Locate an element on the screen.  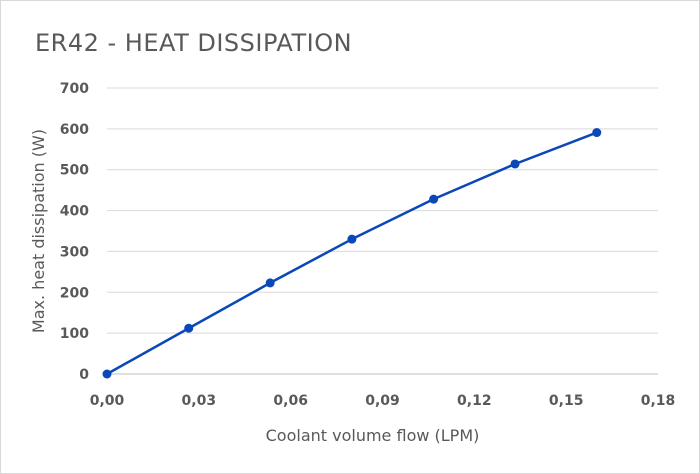
y-tick-label: 100 is located at coordinates (74, 334).